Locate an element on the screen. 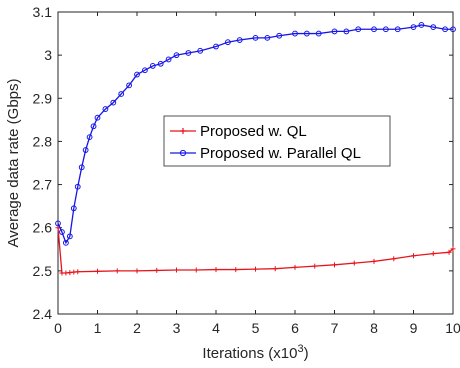  x-tick-label: 1 is located at coordinates (98, 328).